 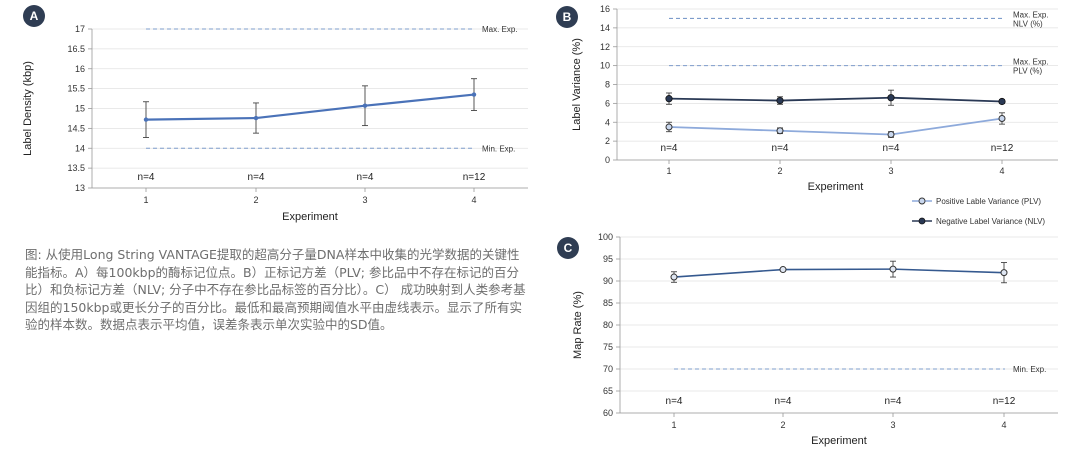 I want to click on y-tick-label: 60, so click(x=608, y=413).